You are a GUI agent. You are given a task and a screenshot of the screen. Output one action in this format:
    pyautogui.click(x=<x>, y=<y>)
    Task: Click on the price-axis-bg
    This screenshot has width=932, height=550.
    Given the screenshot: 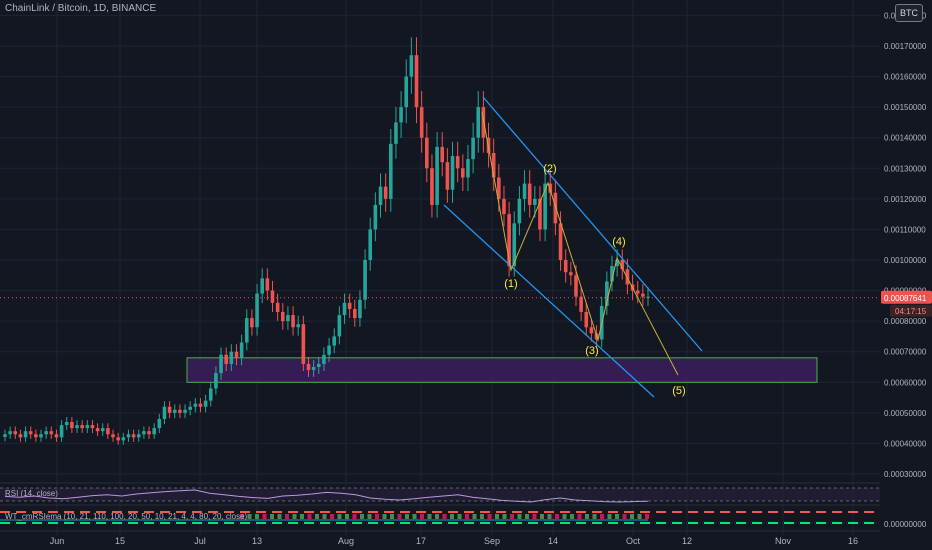 What is the action you would take?
    pyautogui.click(x=906, y=275)
    